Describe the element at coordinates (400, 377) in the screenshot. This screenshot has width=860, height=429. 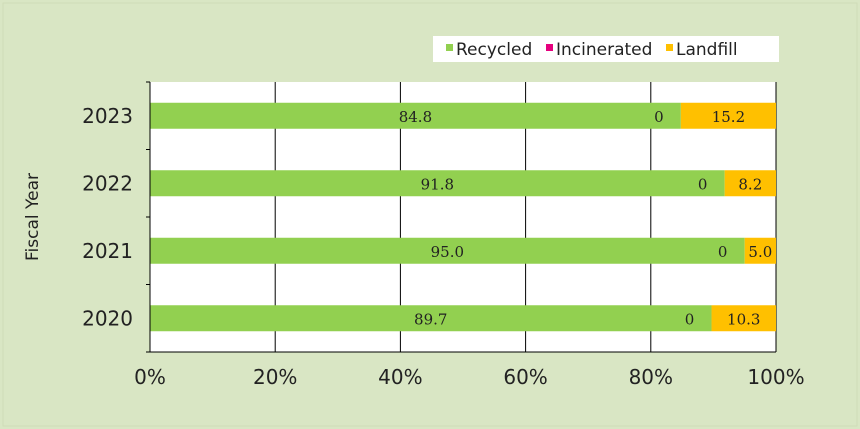
I see `x-tick-label: 40%` at that location.